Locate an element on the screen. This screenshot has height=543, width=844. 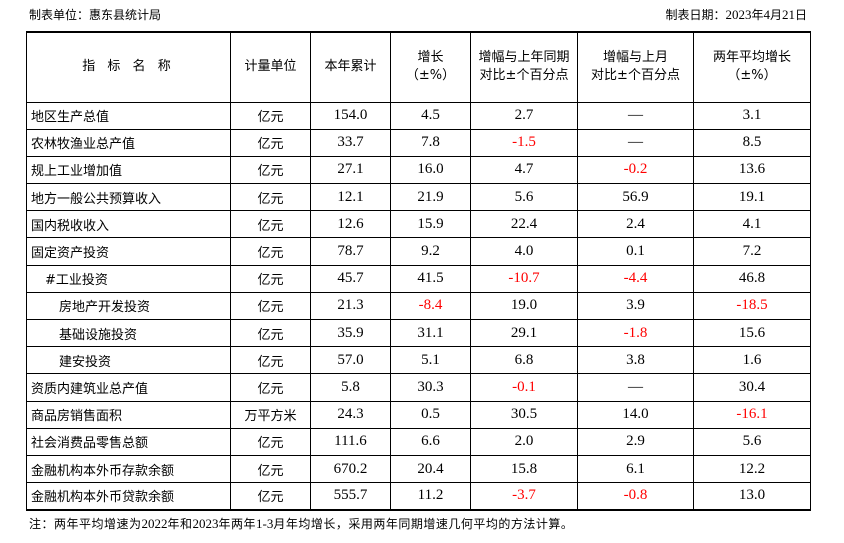
yoy-change-value: 22.4 is located at coordinates (524, 224).